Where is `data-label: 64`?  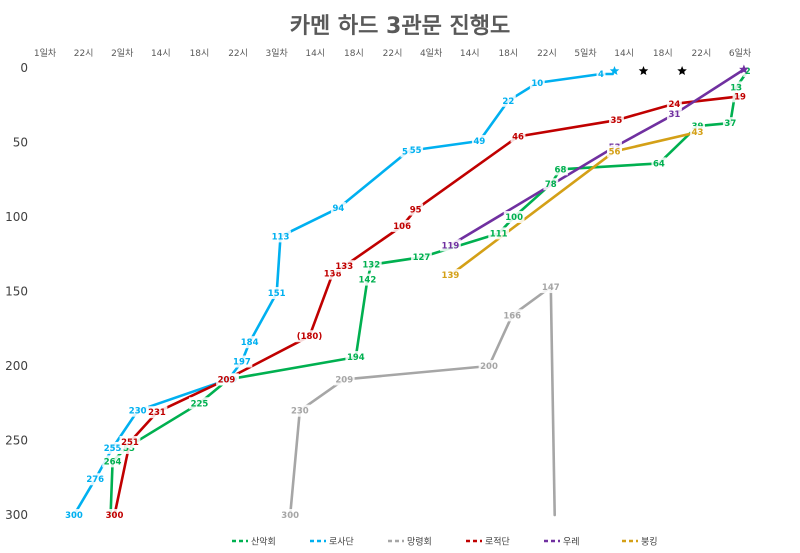 data-label: 64 is located at coordinates (659, 164).